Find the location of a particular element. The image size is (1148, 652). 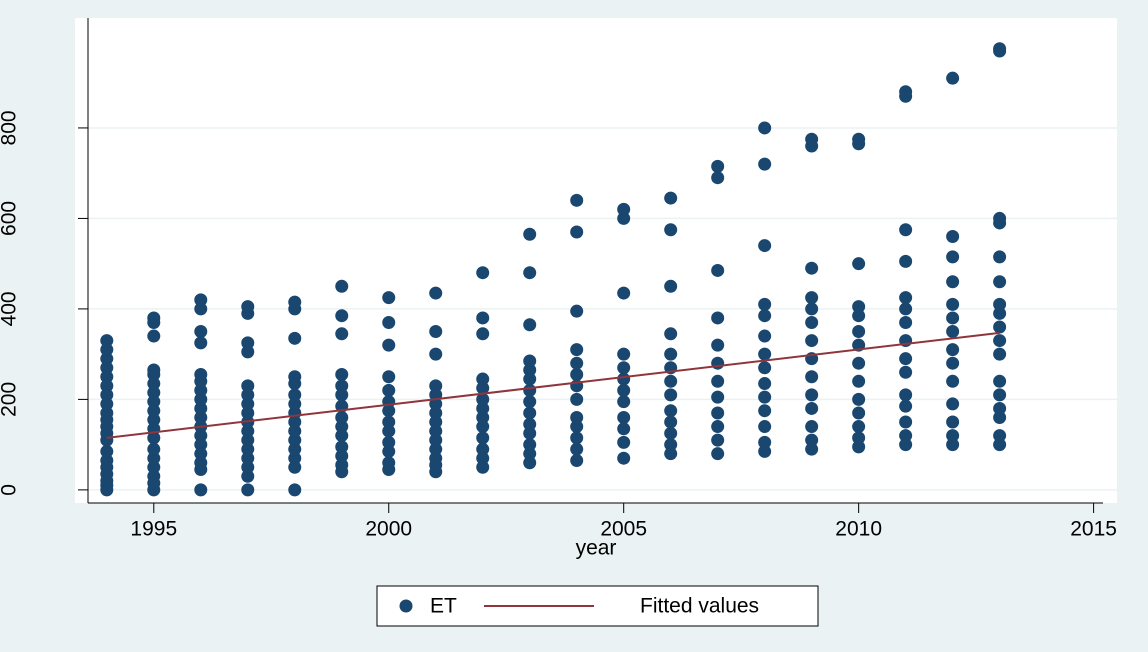

legend-box is located at coordinates (597, 606).